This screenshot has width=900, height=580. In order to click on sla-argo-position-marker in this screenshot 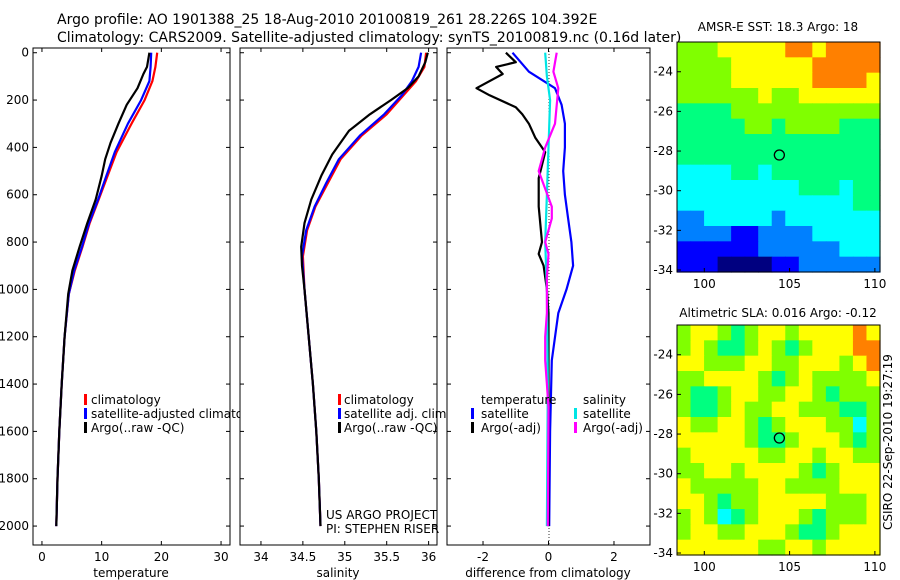, I will do `click(779, 438)`.